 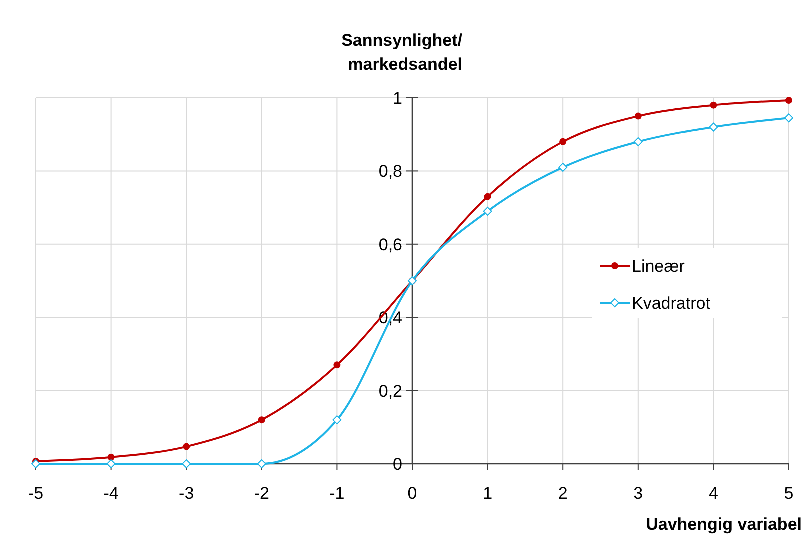 I want to click on x-axis-title: Uavhengig variabel, so click(x=724, y=524).